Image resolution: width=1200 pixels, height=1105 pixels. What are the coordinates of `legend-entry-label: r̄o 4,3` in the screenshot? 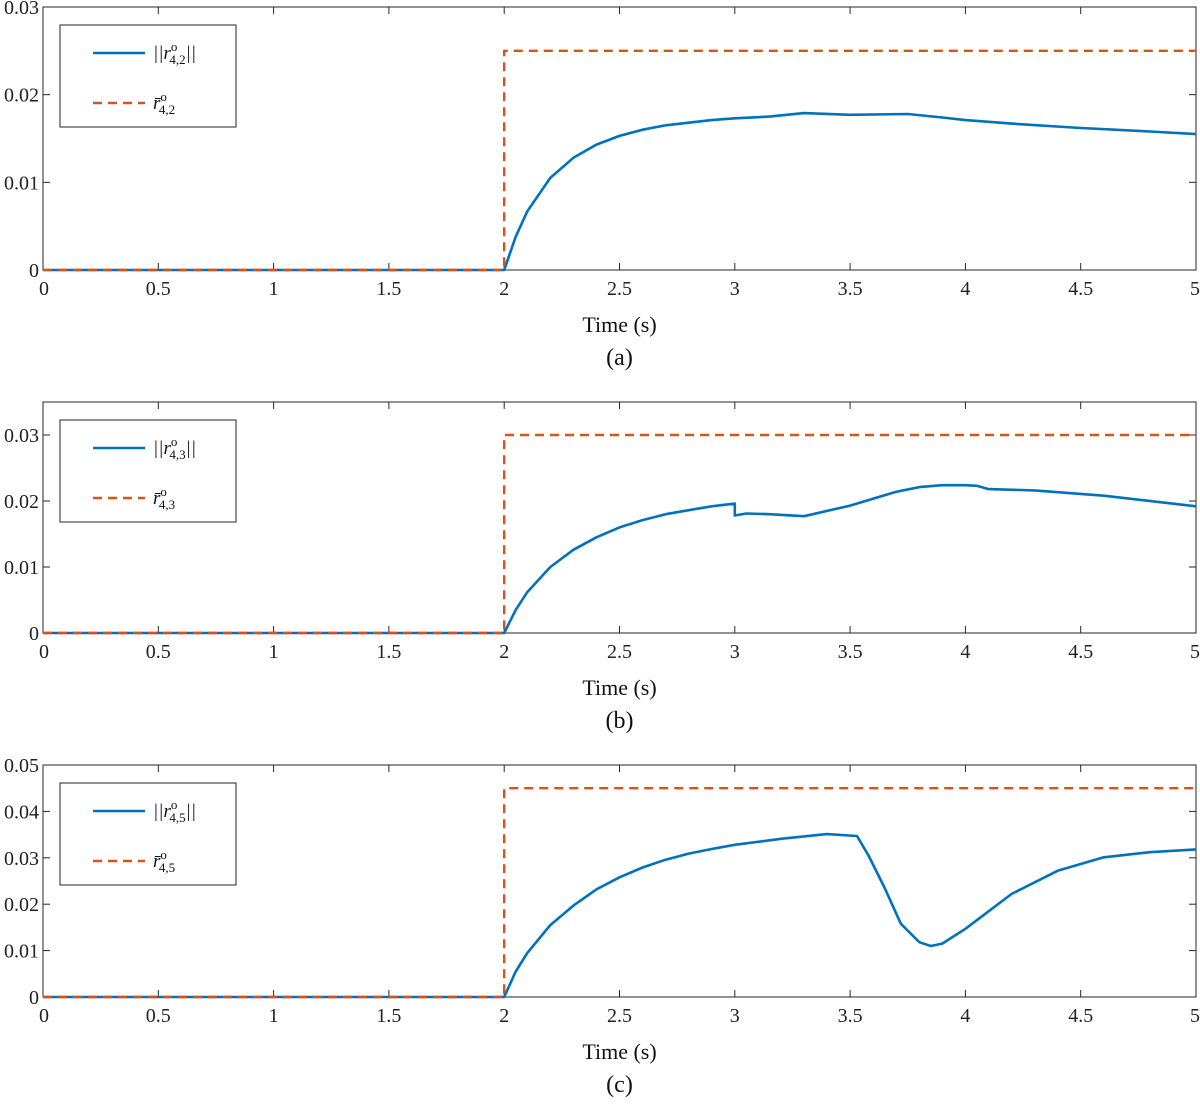 It's located at (164, 498).